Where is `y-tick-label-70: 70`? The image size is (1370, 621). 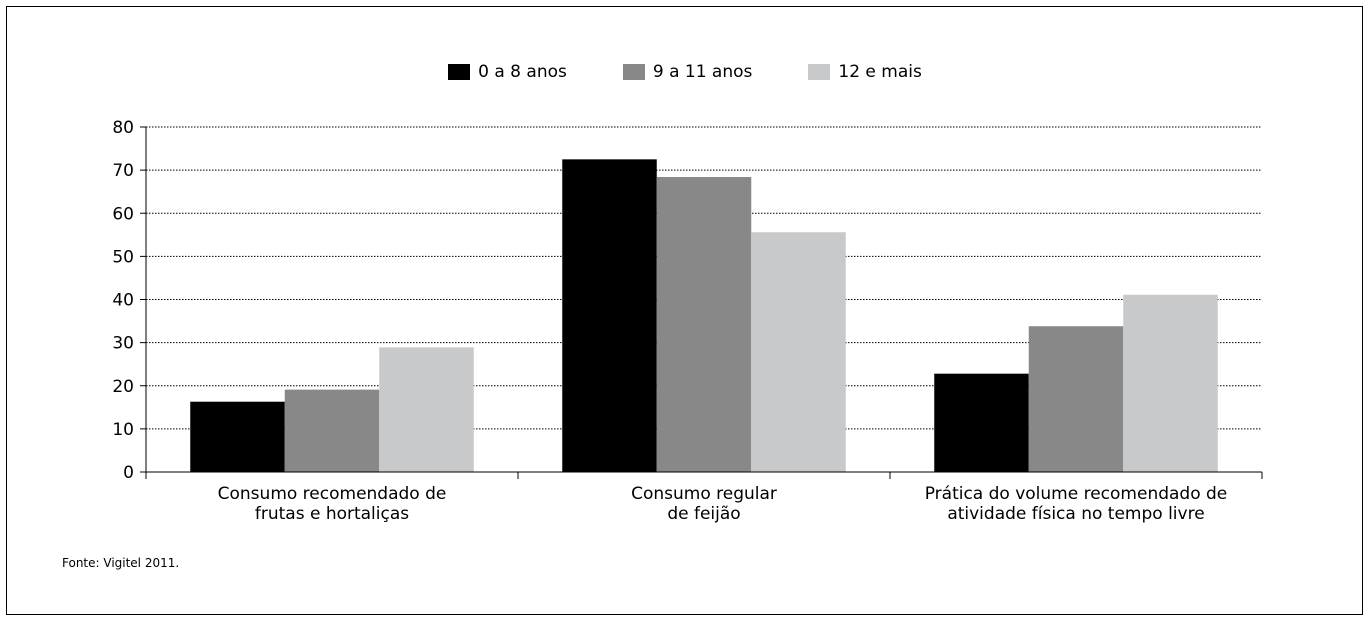 y-tick-label-70: 70 is located at coordinates (123, 171).